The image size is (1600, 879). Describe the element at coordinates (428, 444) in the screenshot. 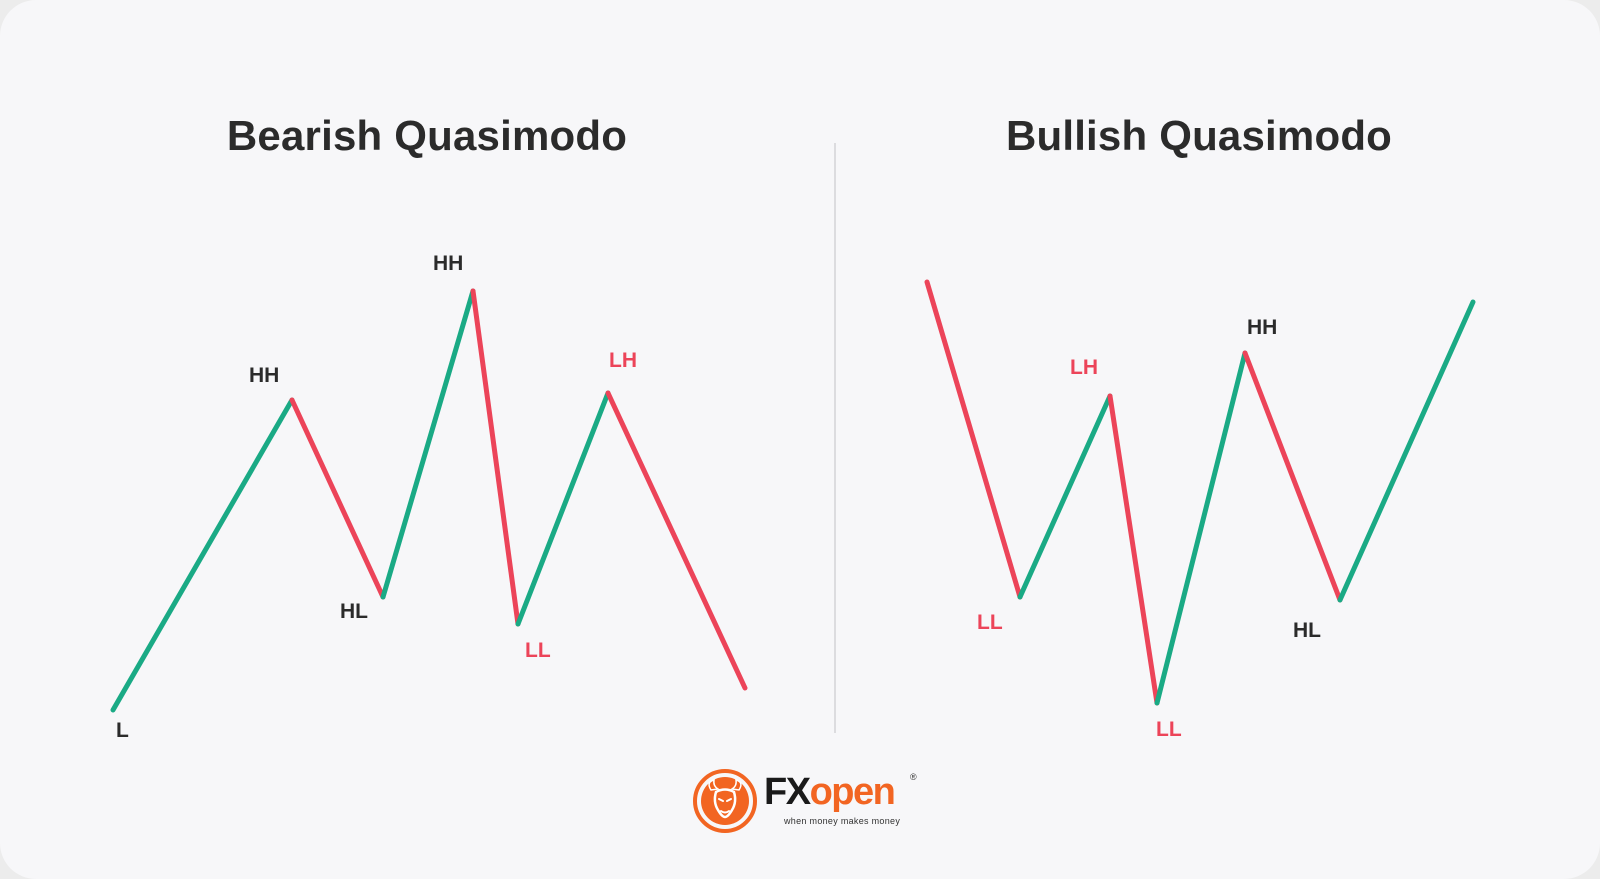

I see `bearish-leg-3-up` at that location.